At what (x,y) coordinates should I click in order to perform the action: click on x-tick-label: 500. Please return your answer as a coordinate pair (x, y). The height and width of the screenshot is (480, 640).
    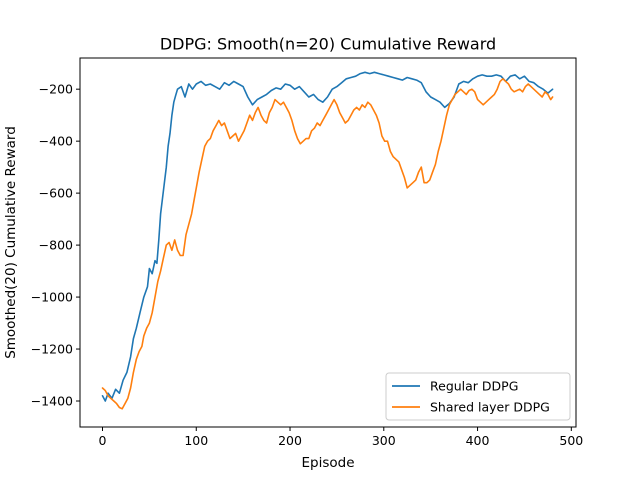
    Looking at the image, I should click on (571, 440).